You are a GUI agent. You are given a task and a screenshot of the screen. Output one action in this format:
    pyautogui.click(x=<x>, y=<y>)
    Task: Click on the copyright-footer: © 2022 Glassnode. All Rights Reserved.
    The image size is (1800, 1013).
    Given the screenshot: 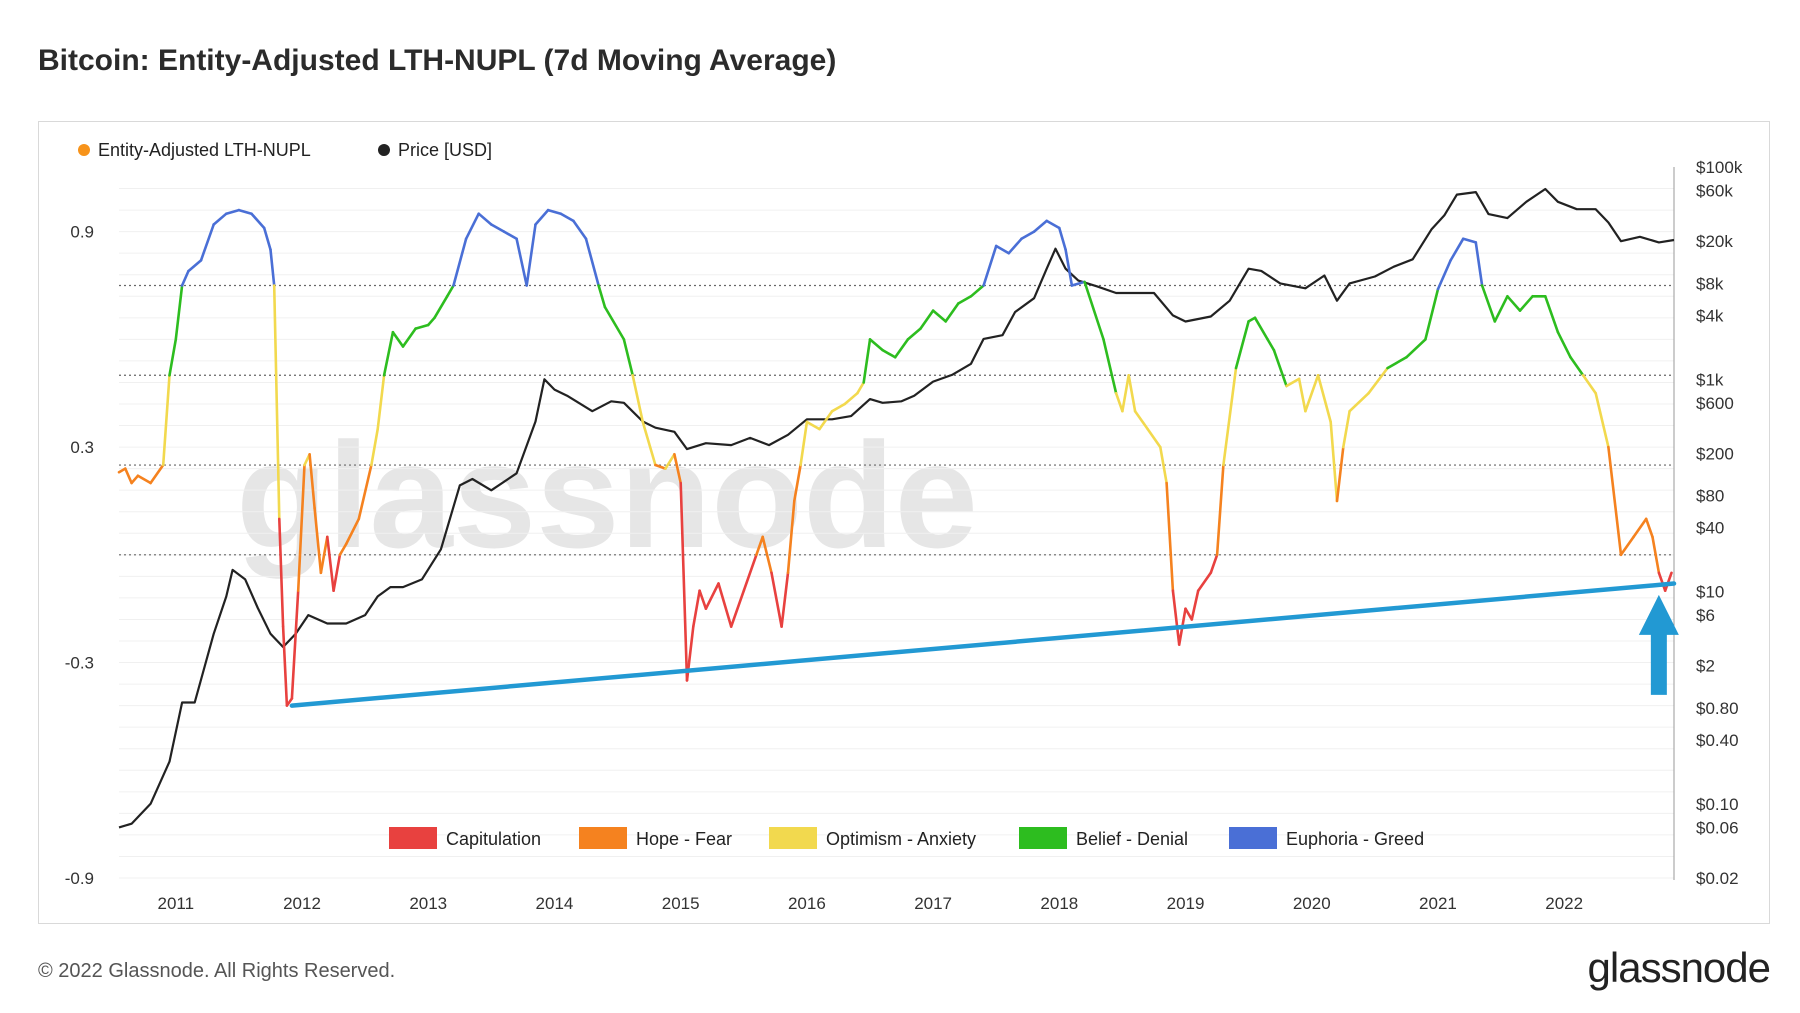 What is the action you would take?
    pyautogui.click(x=217, y=971)
    